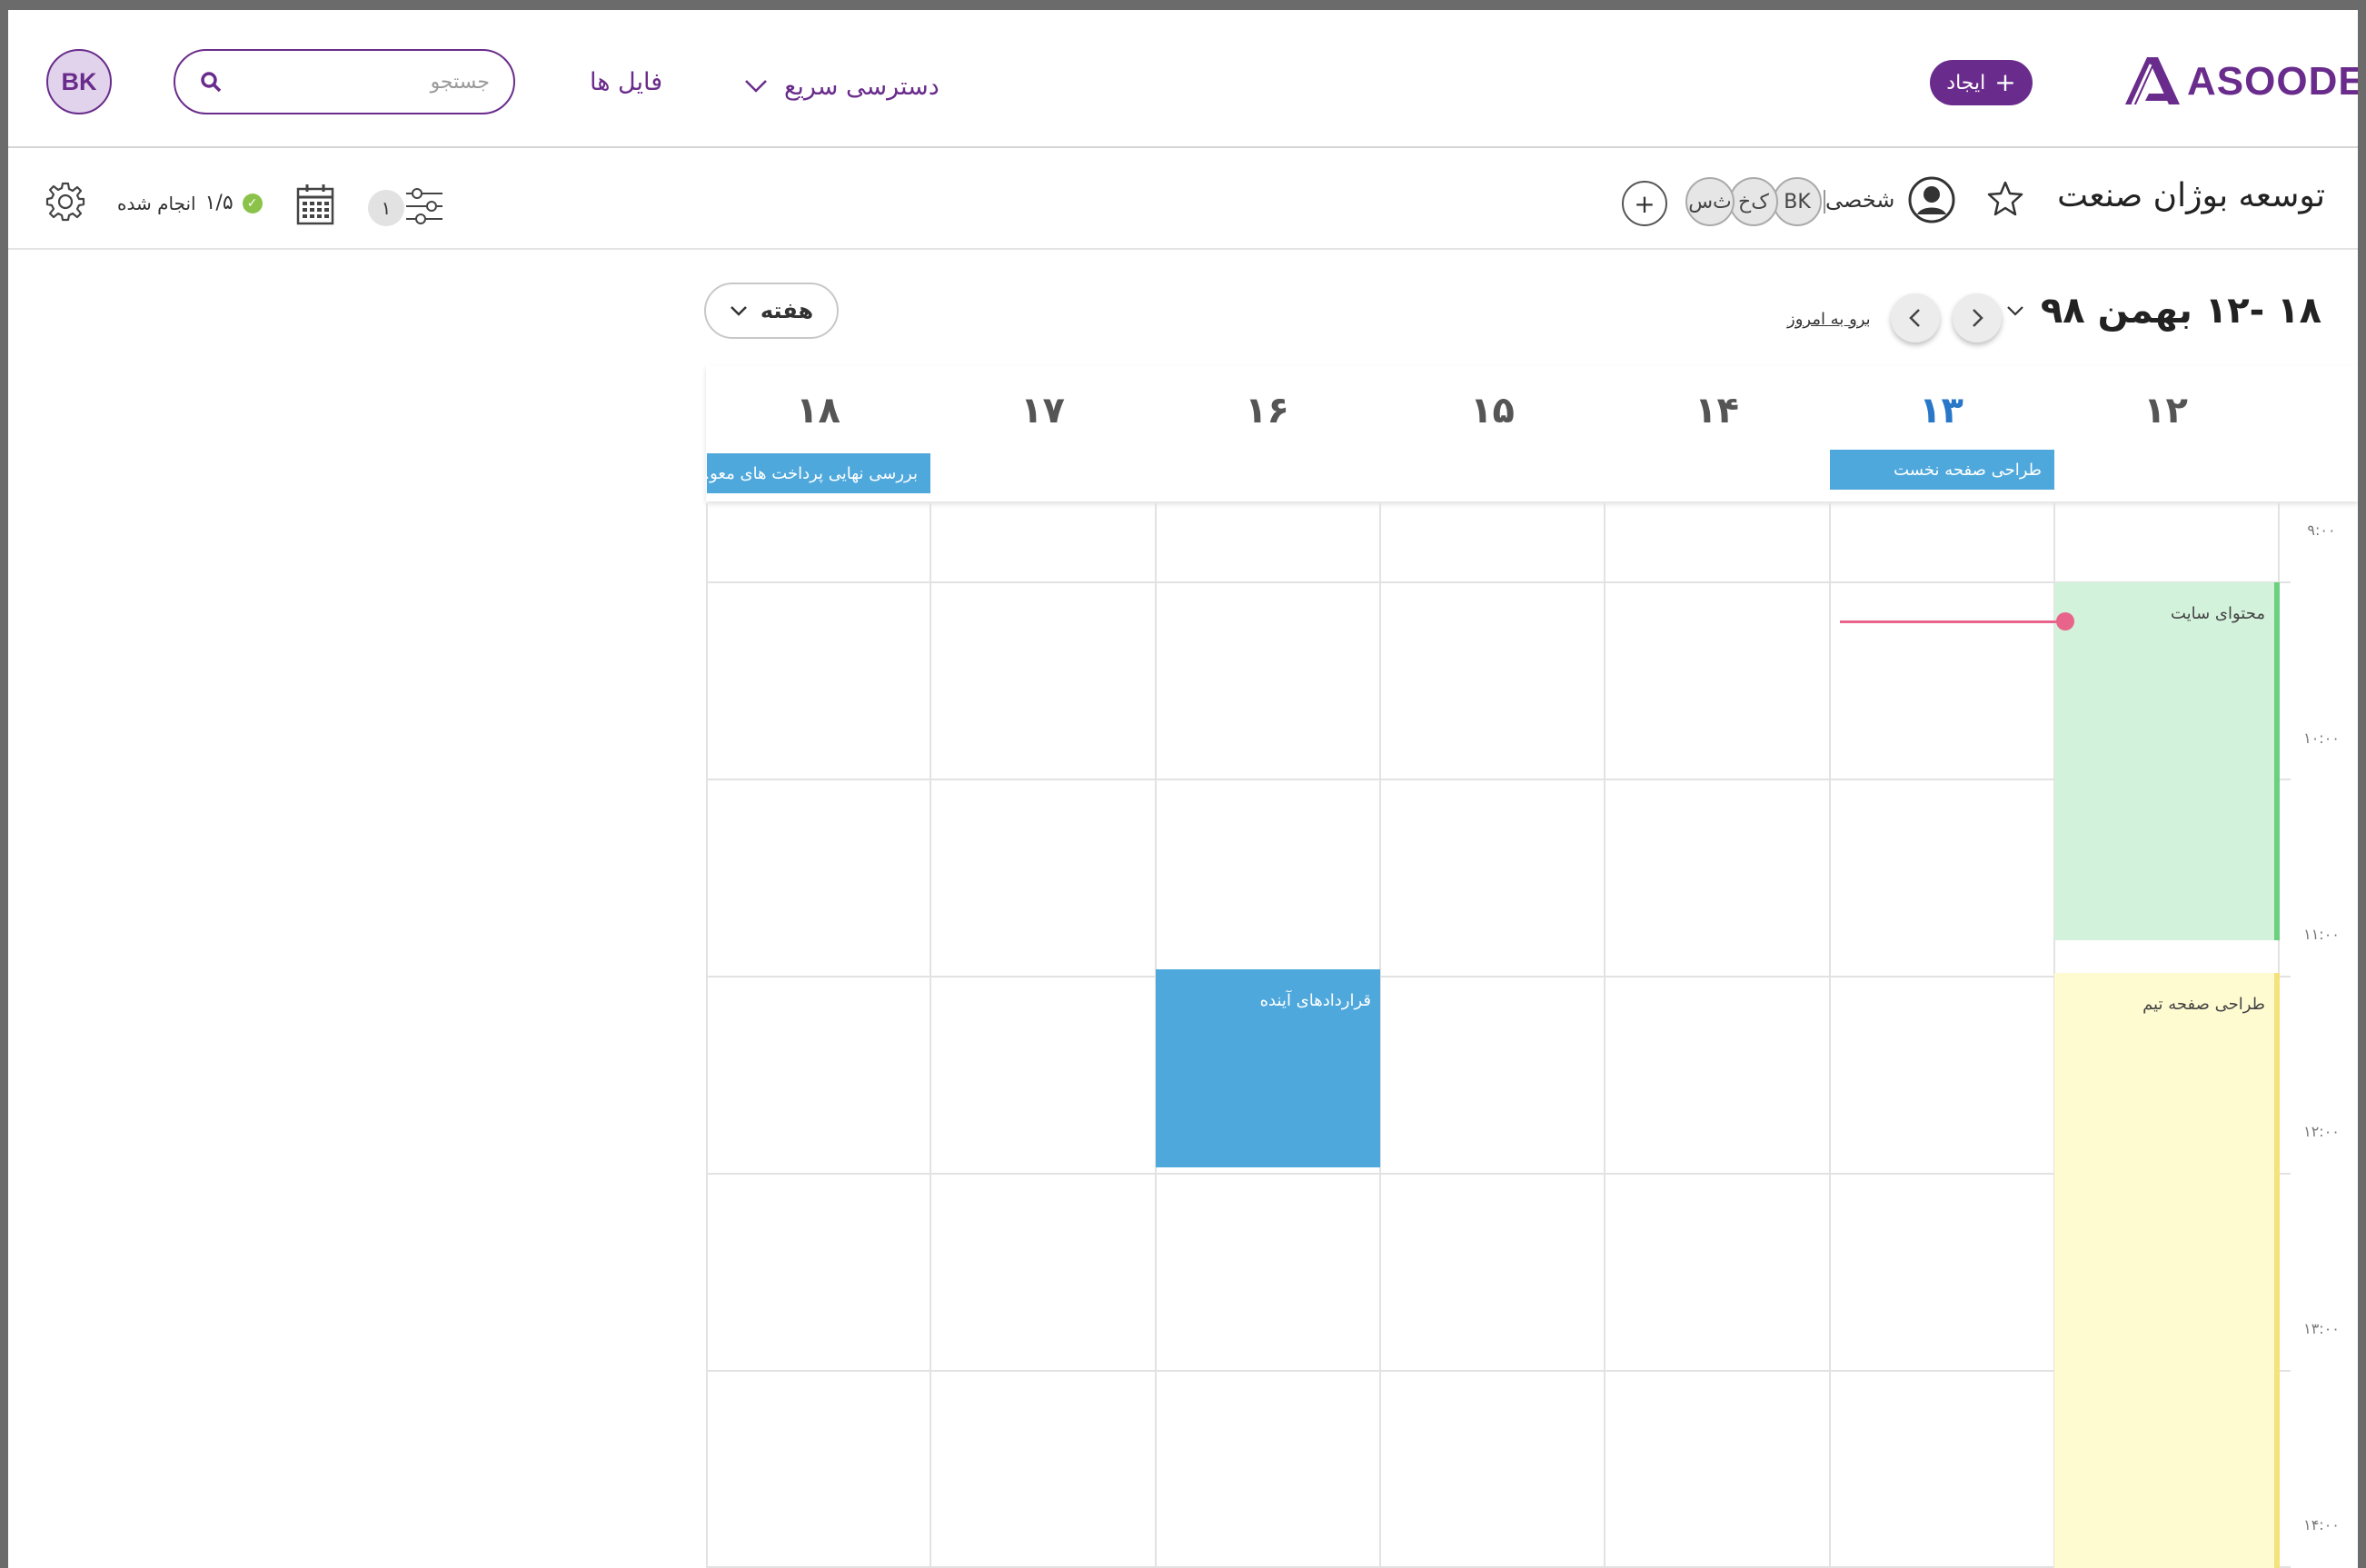 The image size is (2366, 1568). I want to click on search-input, so click(356, 82).